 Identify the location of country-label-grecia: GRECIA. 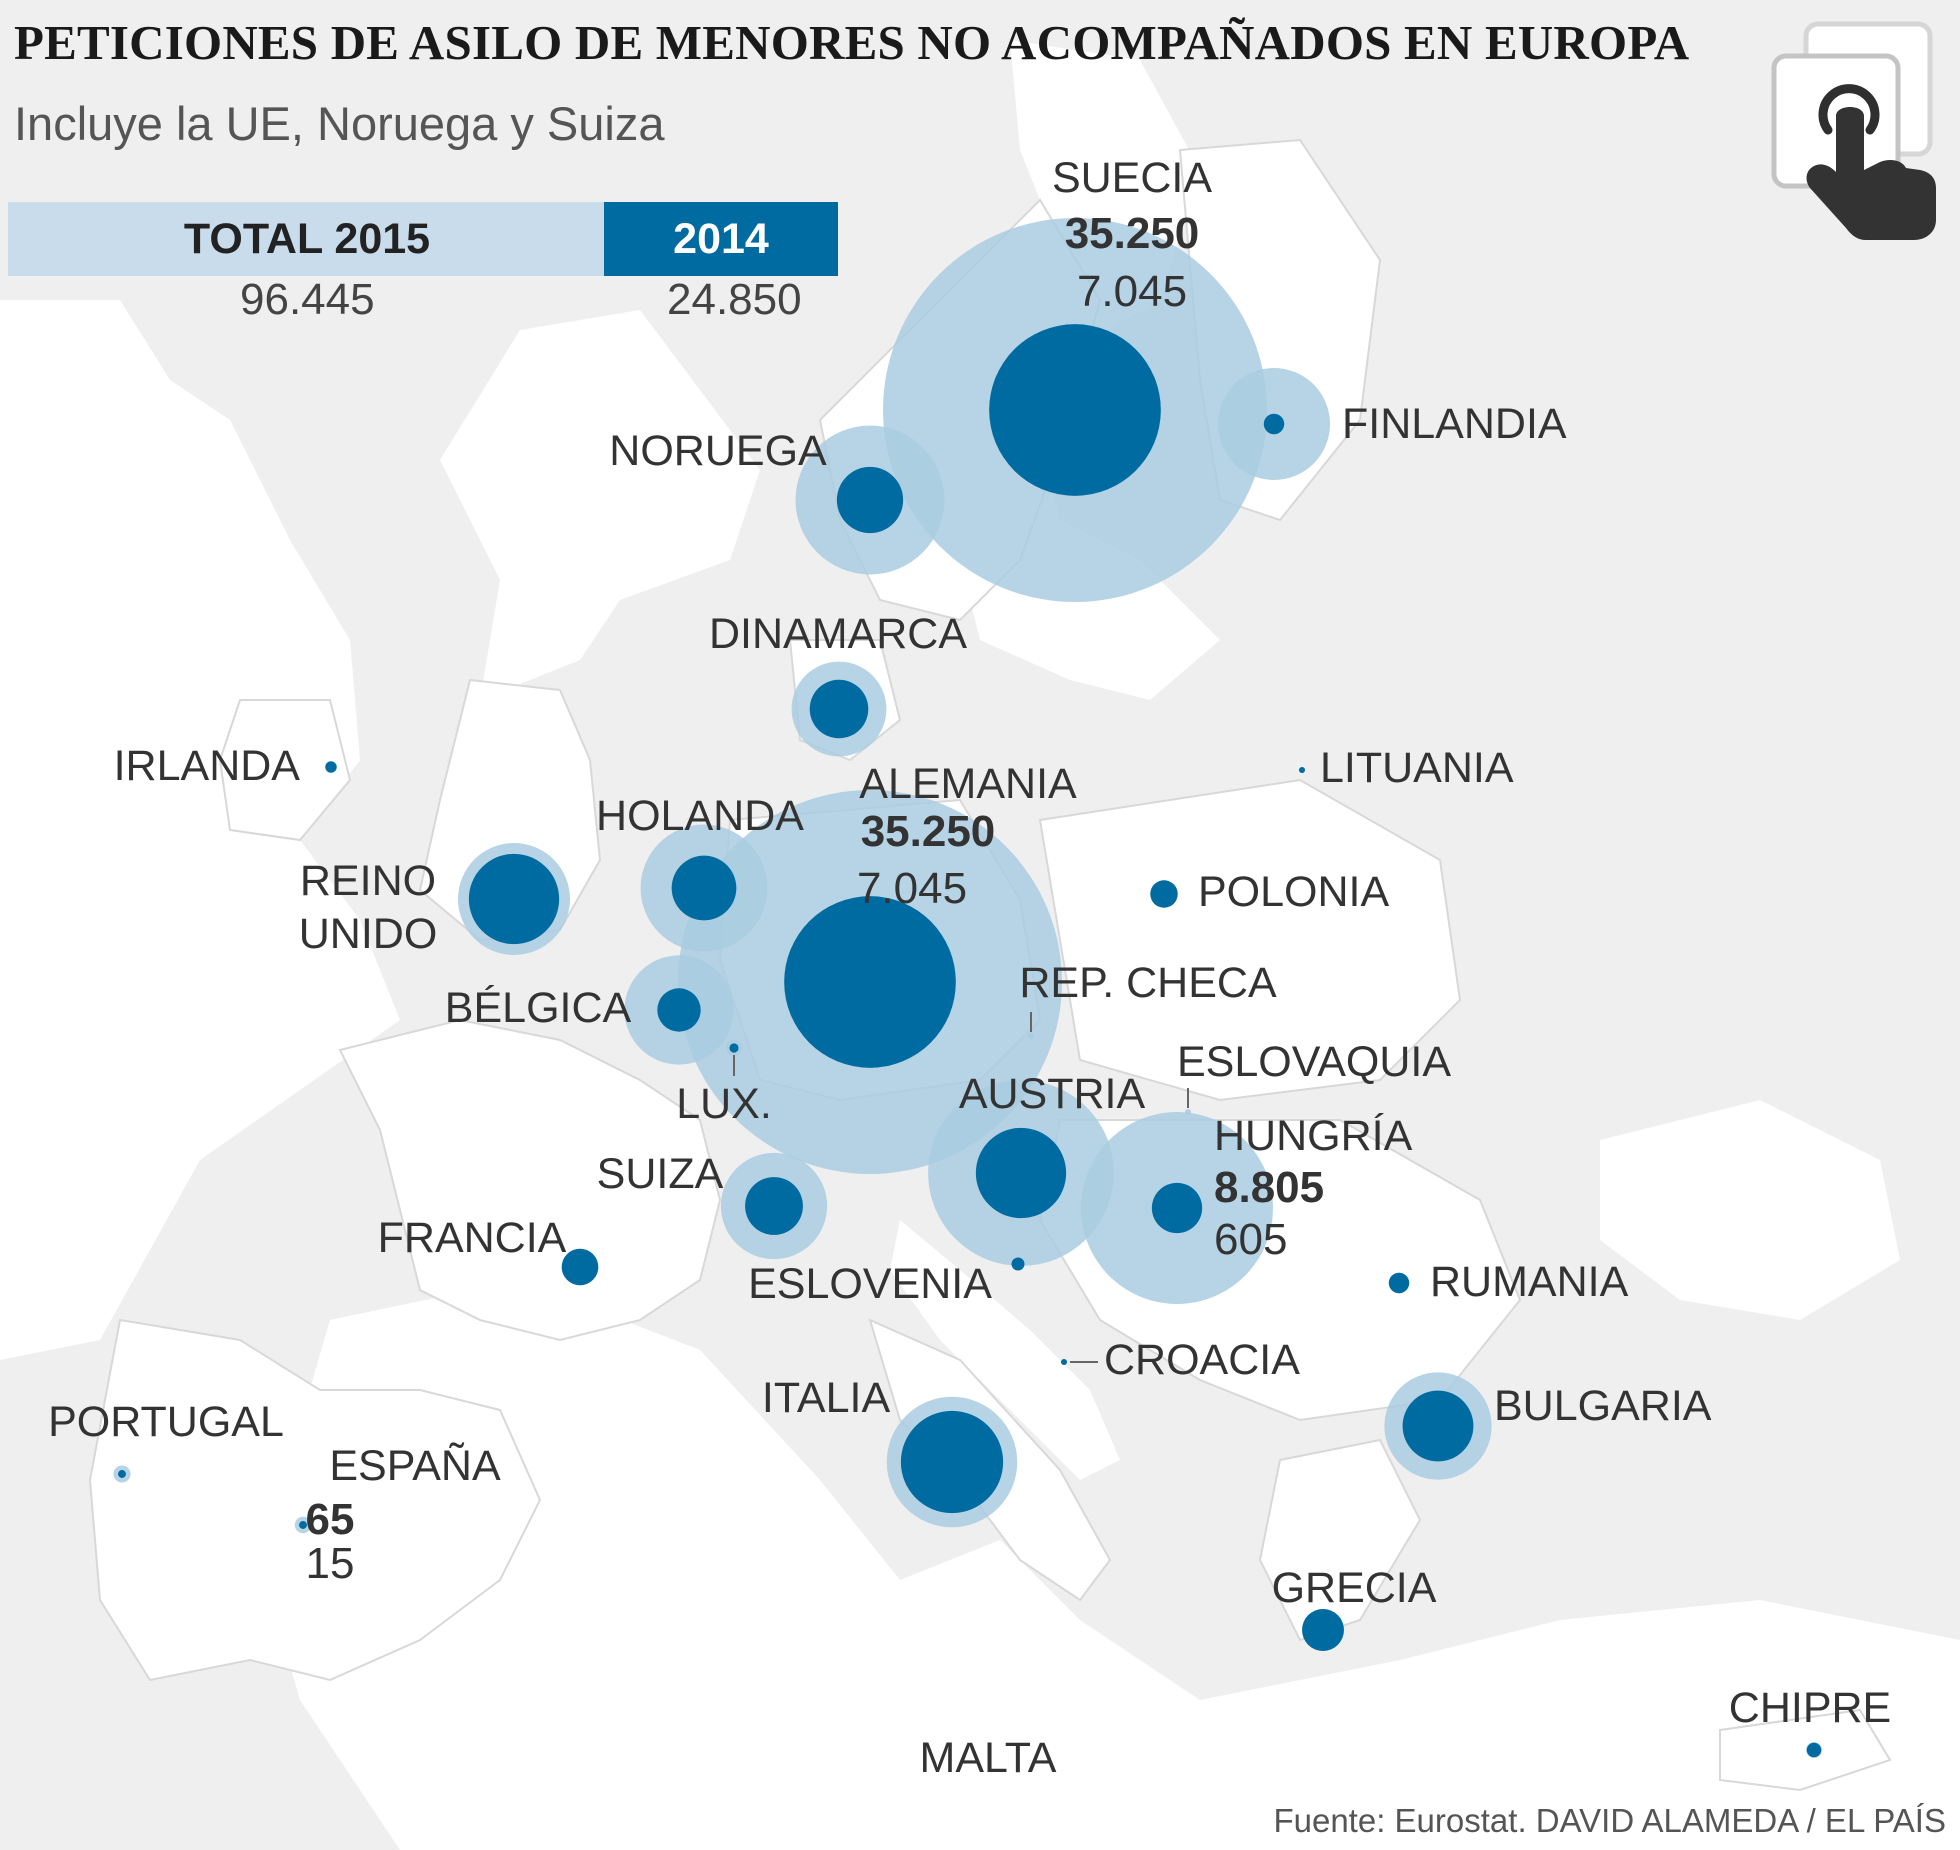
(1354, 1588).